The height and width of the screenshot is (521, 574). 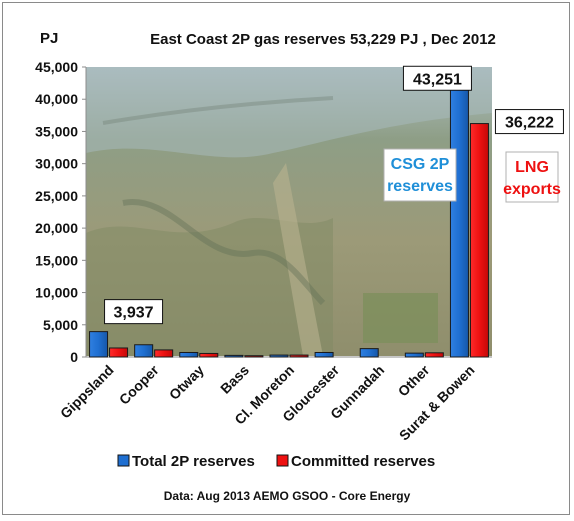 I want to click on x-tick-label: Other, so click(x=414, y=380).